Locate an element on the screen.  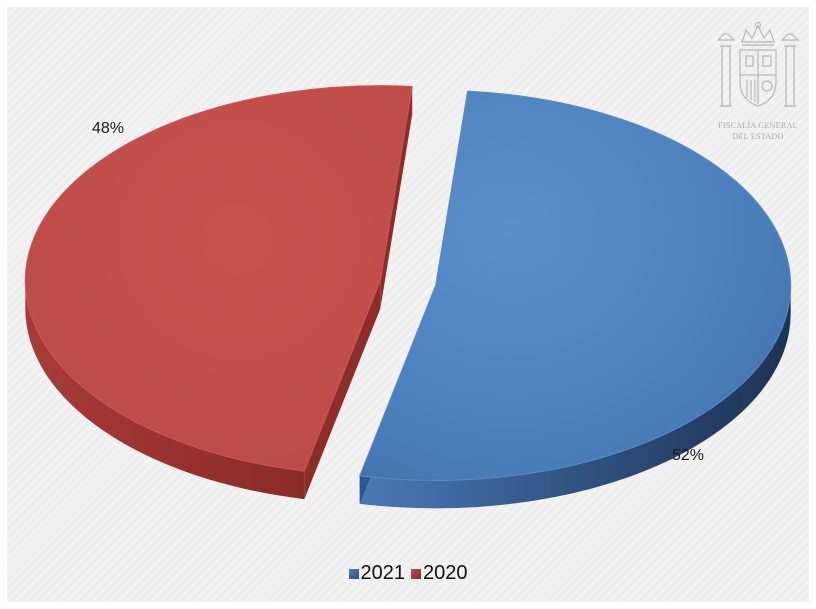
data-label-2021: 52% is located at coordinates (688, 455).